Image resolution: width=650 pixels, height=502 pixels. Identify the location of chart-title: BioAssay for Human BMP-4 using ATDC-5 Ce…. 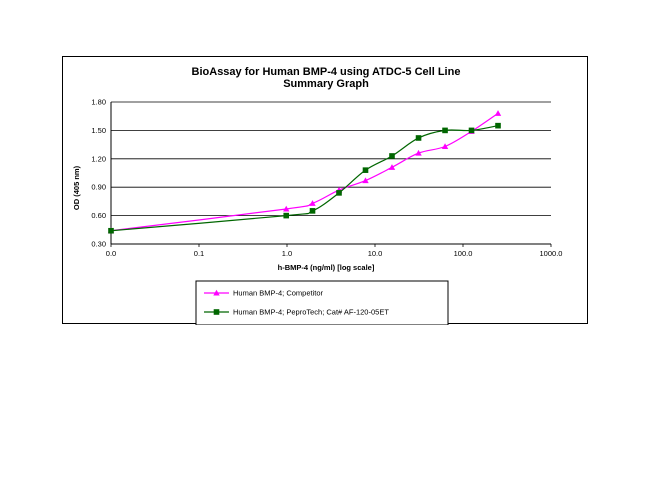
(326, 72).